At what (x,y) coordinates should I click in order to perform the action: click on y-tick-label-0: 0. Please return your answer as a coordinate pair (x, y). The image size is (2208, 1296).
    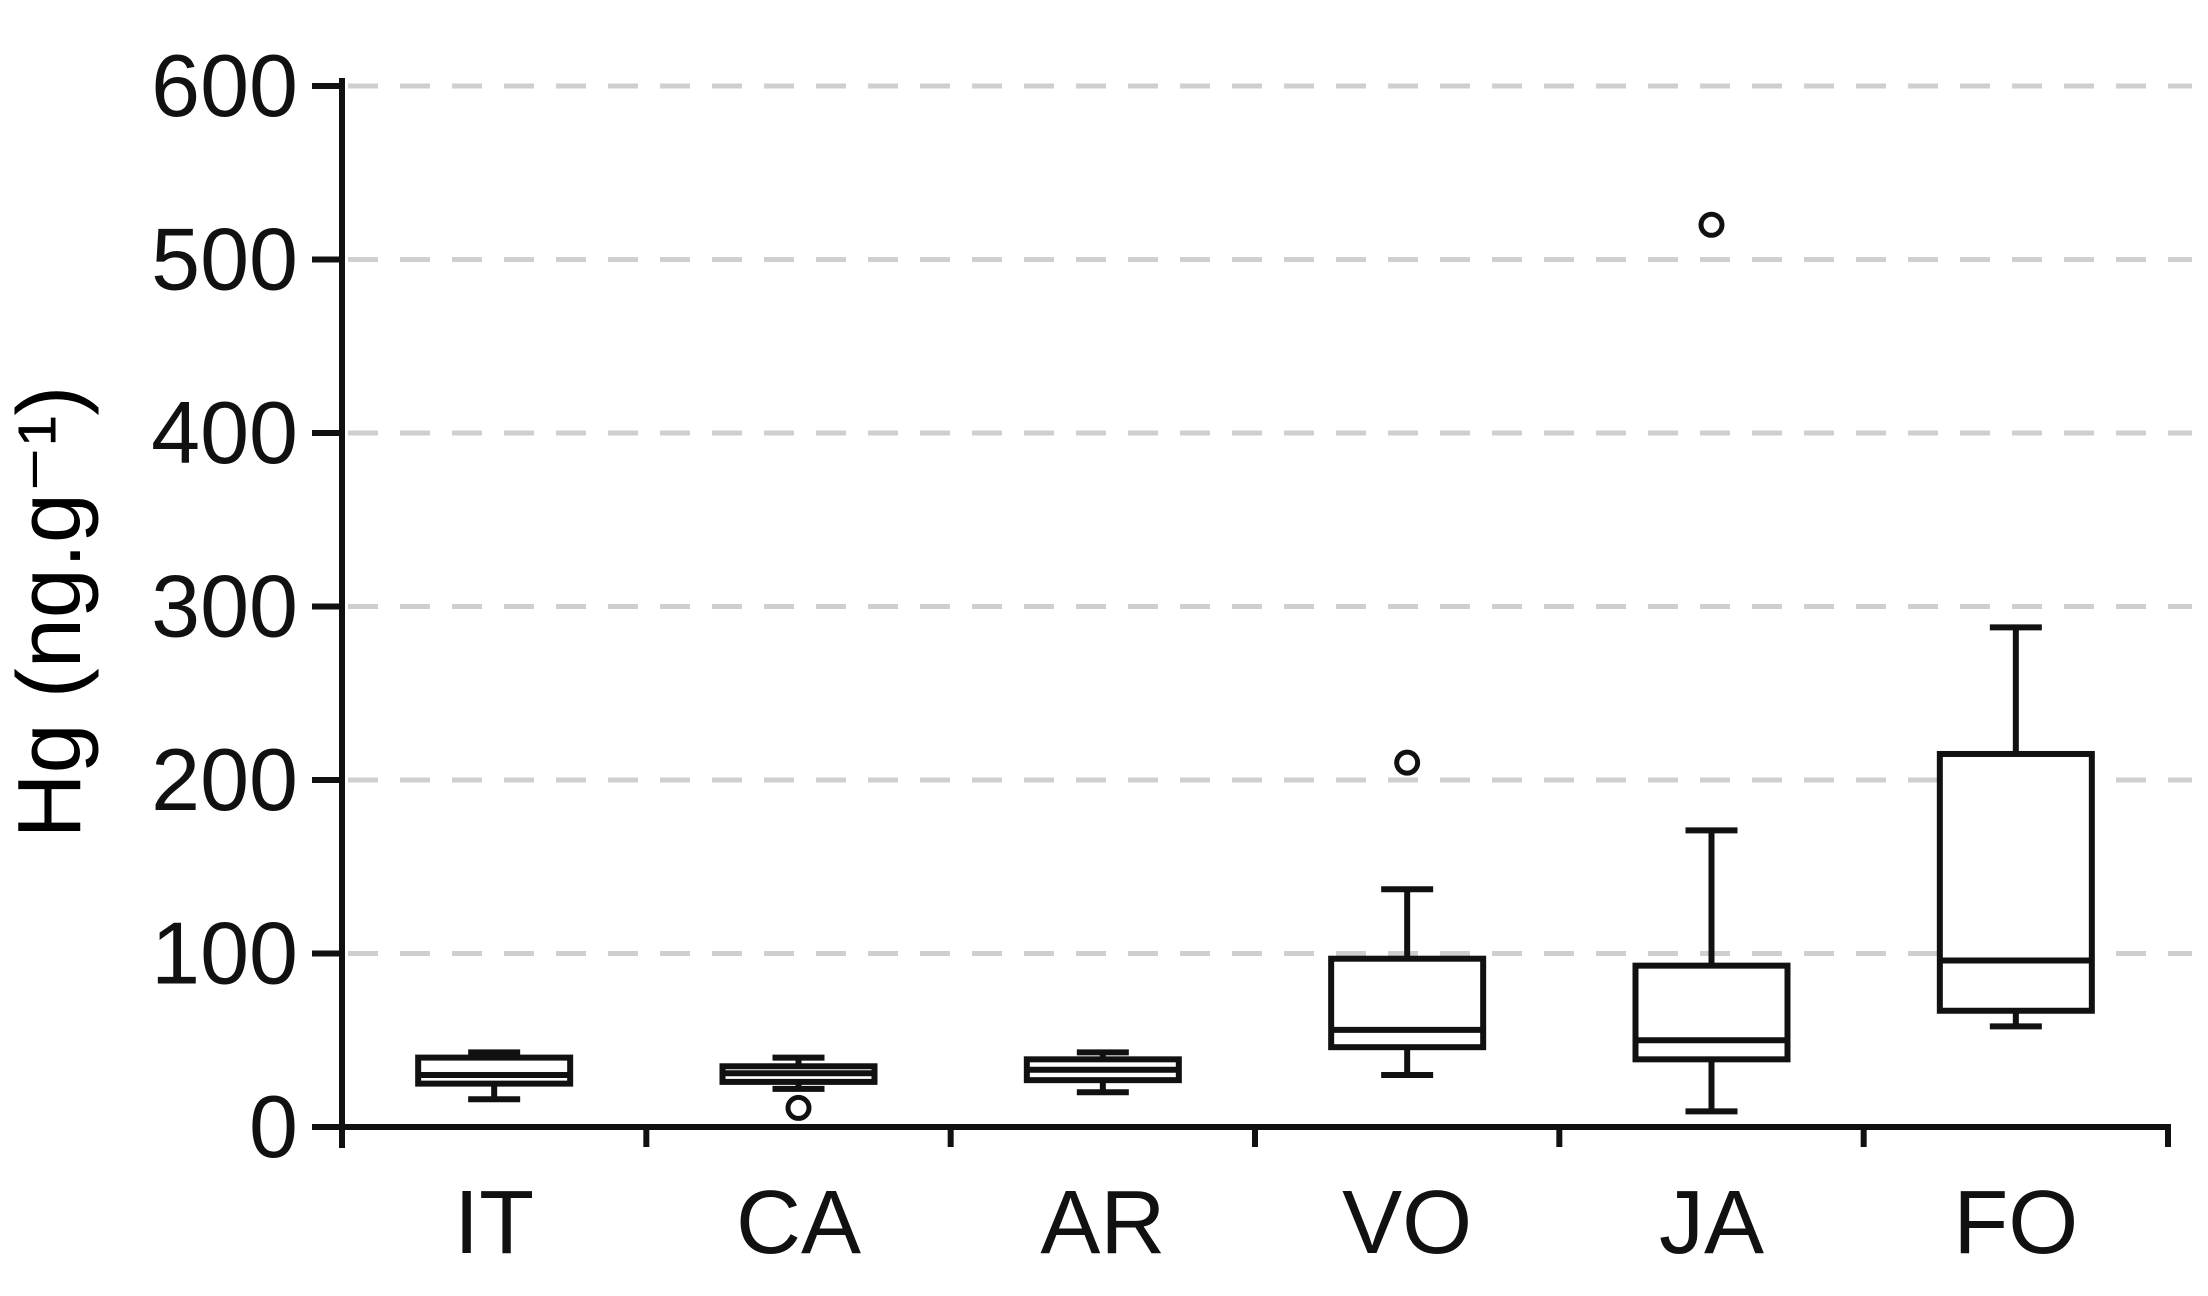
    Looking at the image, I should click on (273, 1126).